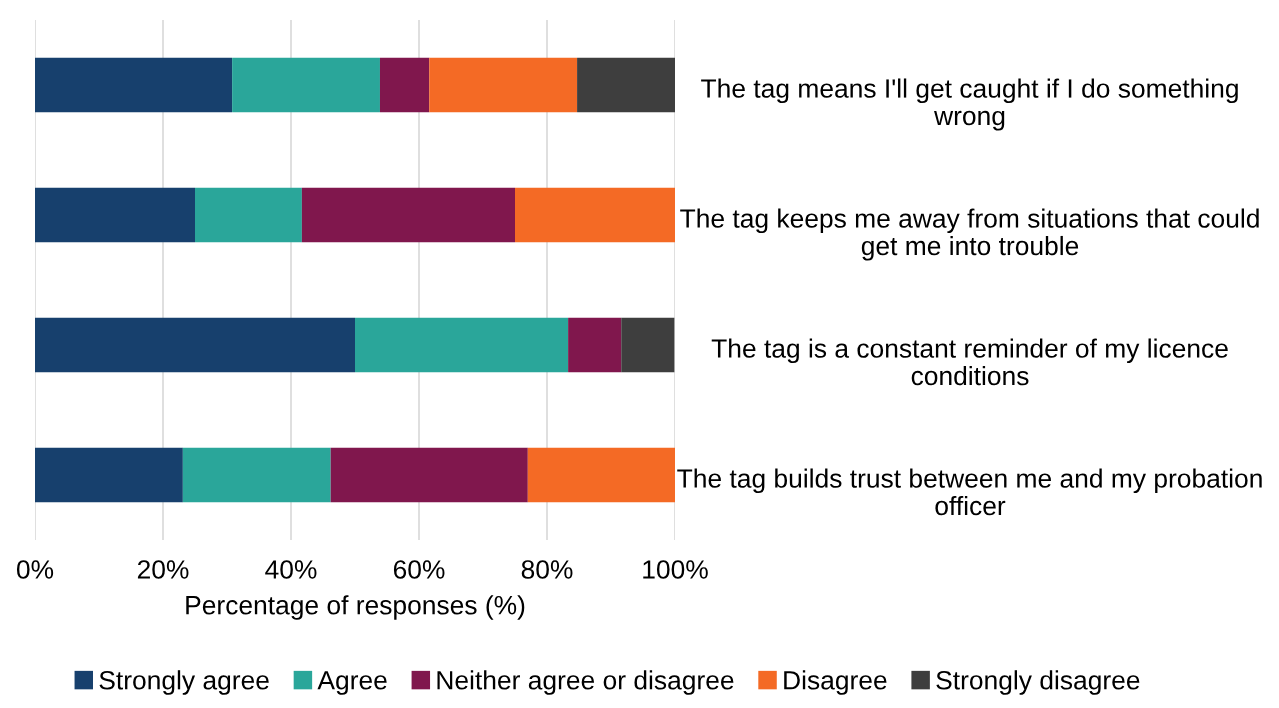  I want to click on y-tick-label: The tag means I'll get caught if I do something wrong, so click(969, 104).